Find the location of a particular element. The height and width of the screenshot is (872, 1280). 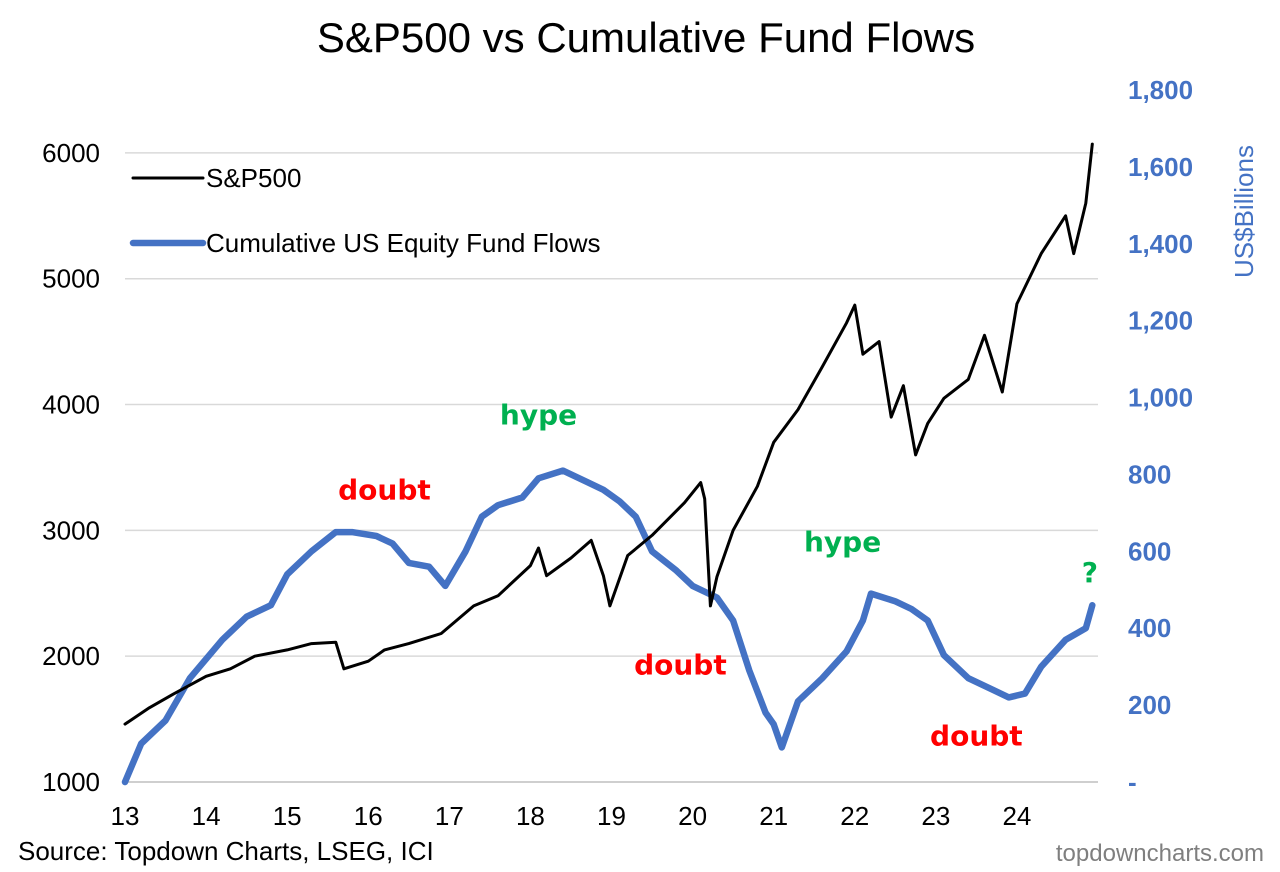

x-tick-label: 15 is located at coordinates (287, 816).